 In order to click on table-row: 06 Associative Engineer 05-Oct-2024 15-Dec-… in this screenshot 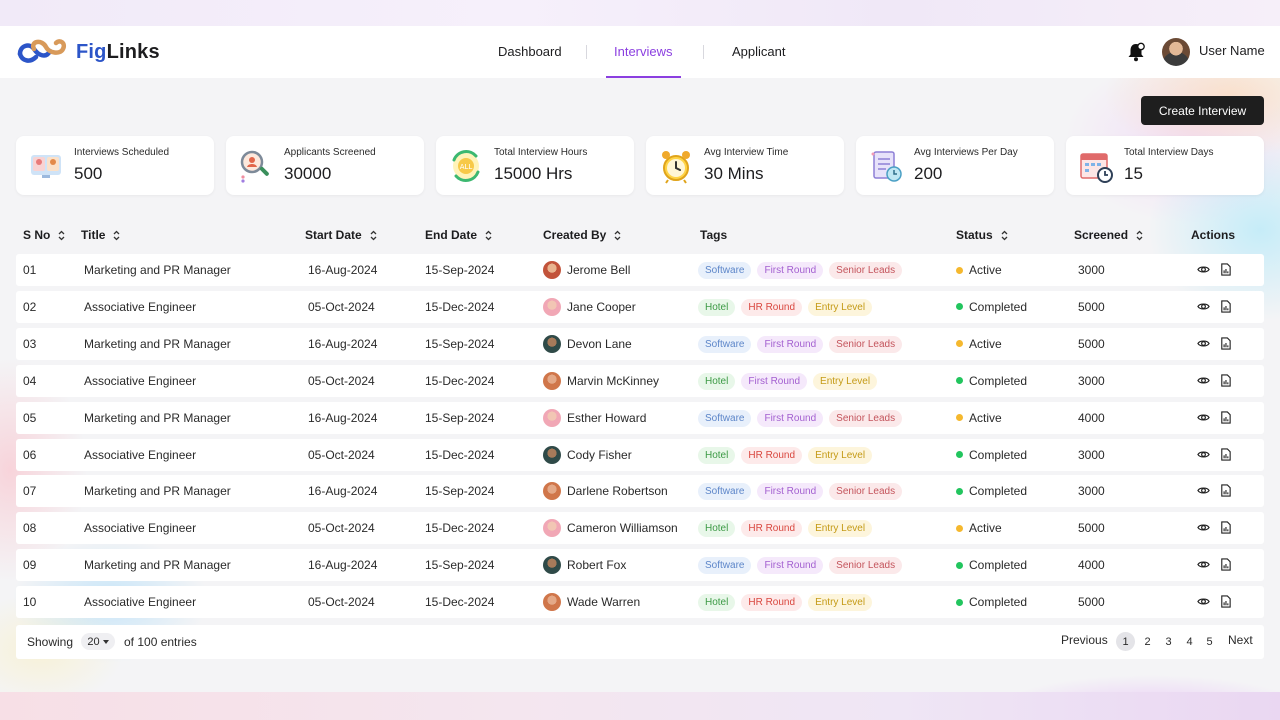, I will do `click(640, 454)`.